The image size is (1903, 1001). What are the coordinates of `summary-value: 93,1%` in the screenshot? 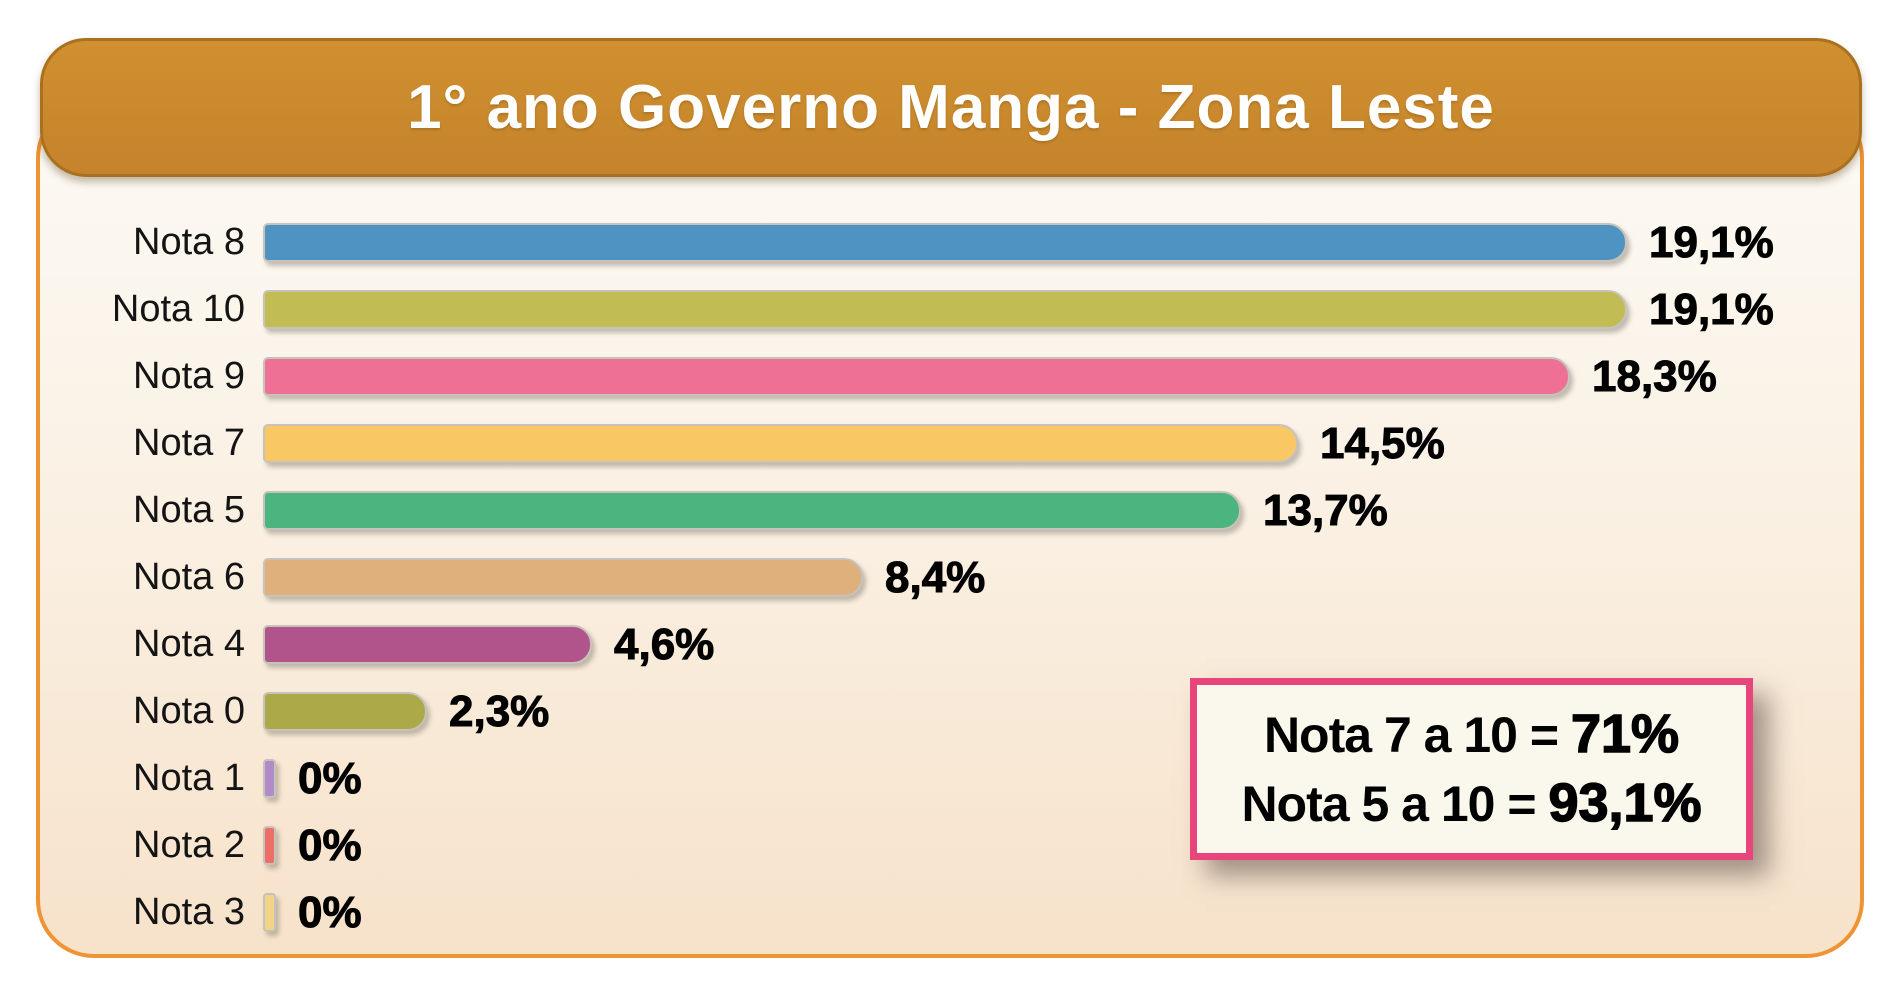 It's located at (1625, 803).